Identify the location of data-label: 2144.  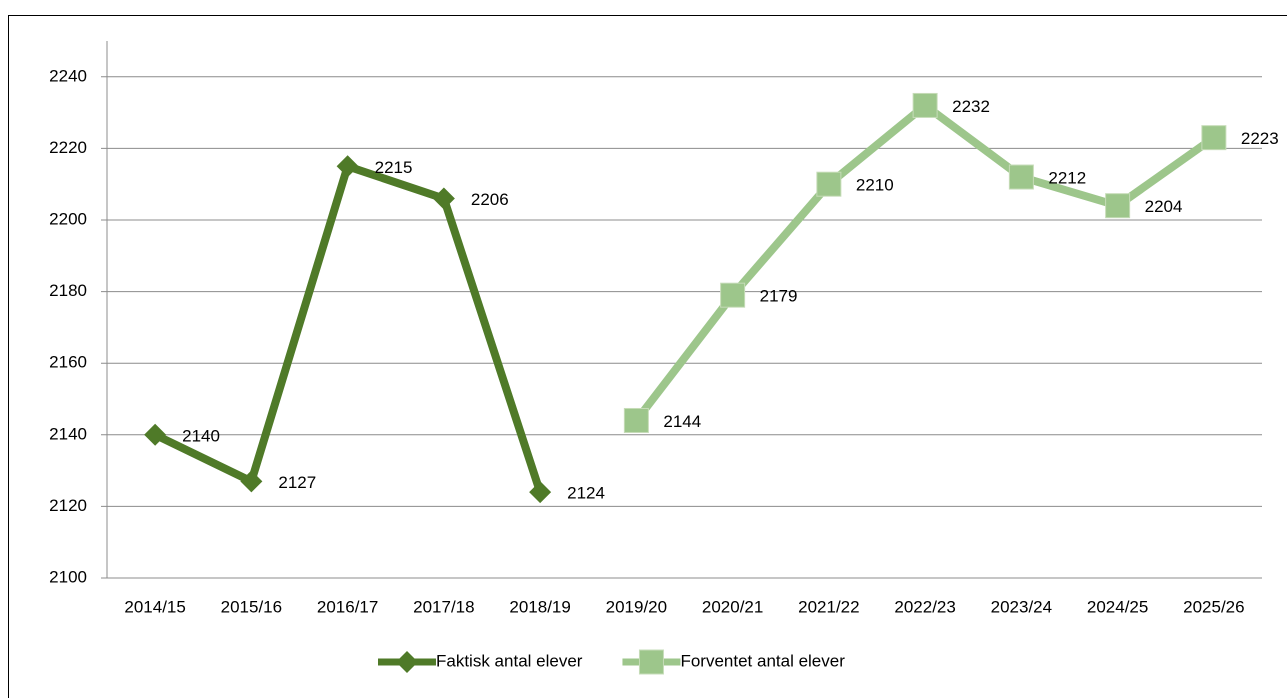
(682, 421).